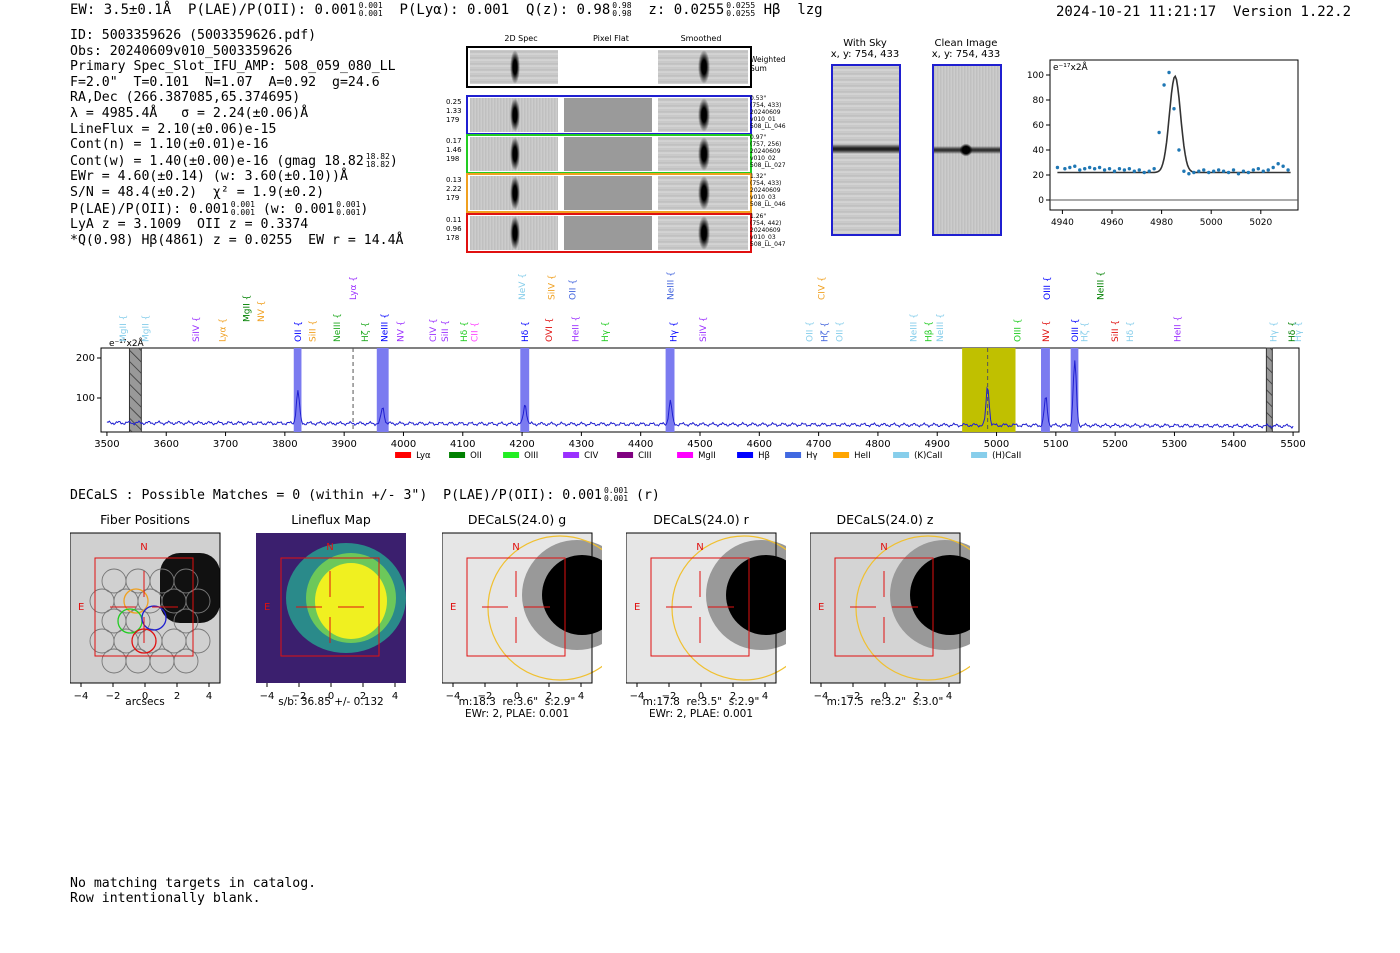 The width and height of the screenshot is (1400, 953). What do you see at coordinates (85, 358) in the screenshot?
I see `spec-ytick-label: 200` at bounding box center [85, 358].